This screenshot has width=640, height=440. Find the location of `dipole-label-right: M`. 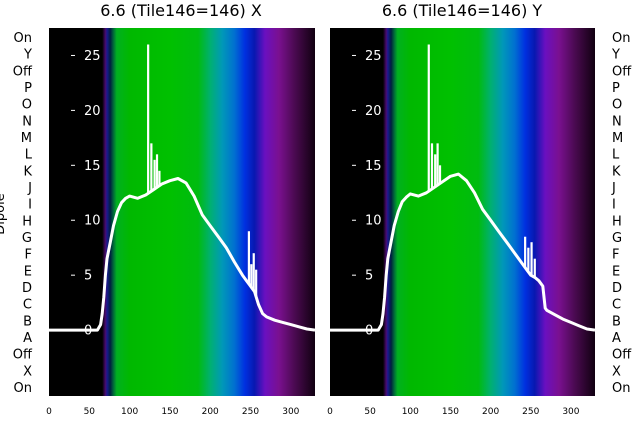

dipole-label-right: M is located at coordinates (617, 138).